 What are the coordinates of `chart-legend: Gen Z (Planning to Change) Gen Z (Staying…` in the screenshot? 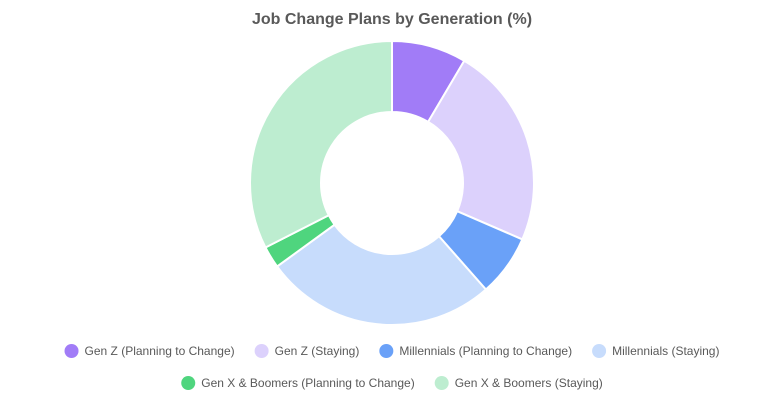 It's located at (391, 367).